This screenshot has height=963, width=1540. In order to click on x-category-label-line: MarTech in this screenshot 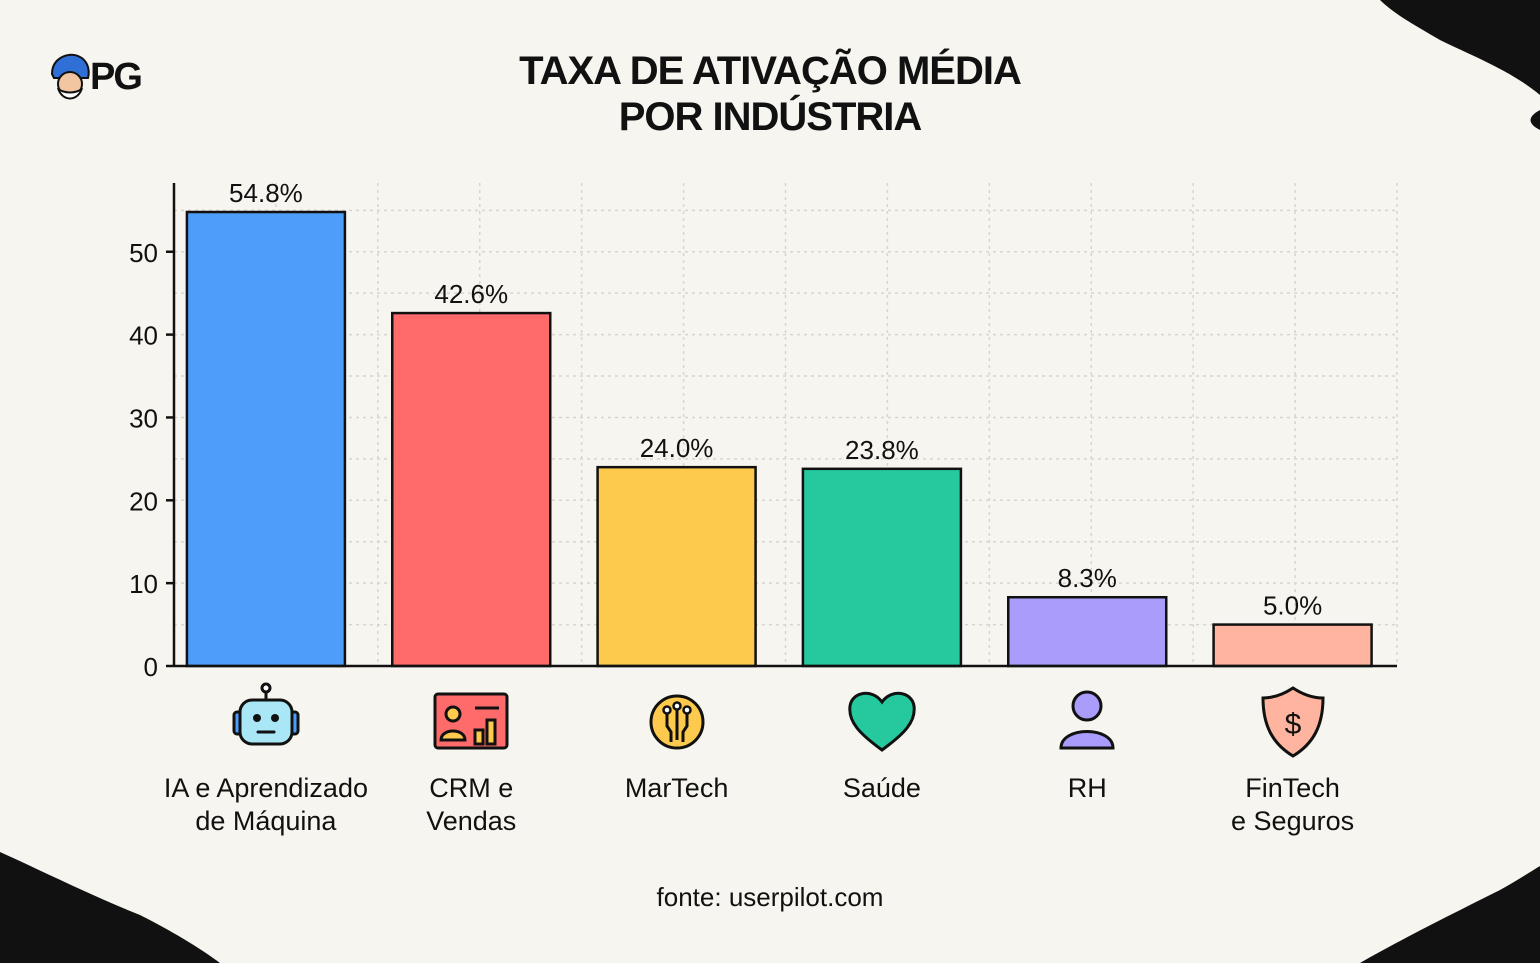, I will do `click(676, 788)`.